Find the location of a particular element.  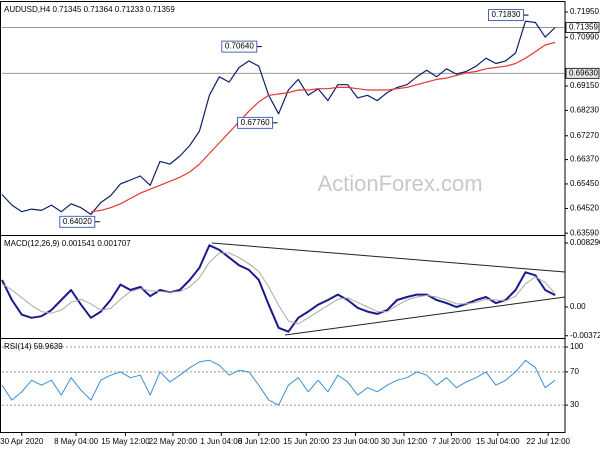

x-tick-label: 15 May 12:00 is located at coordinates (125, 441).